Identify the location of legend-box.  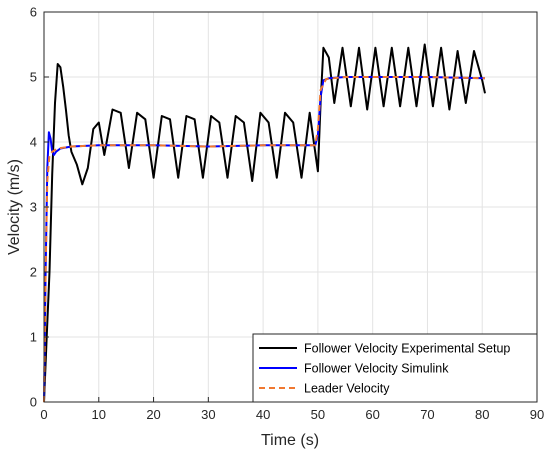
(395, 368).